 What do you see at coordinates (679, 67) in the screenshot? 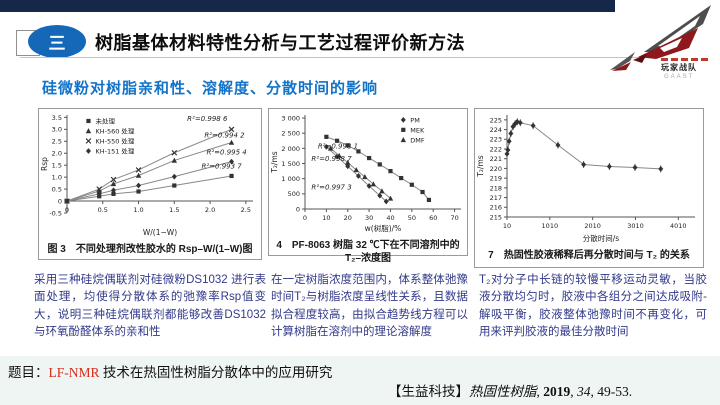
I see `logo-chinese-name: 玩家战队` at bounding box center [679, 67].